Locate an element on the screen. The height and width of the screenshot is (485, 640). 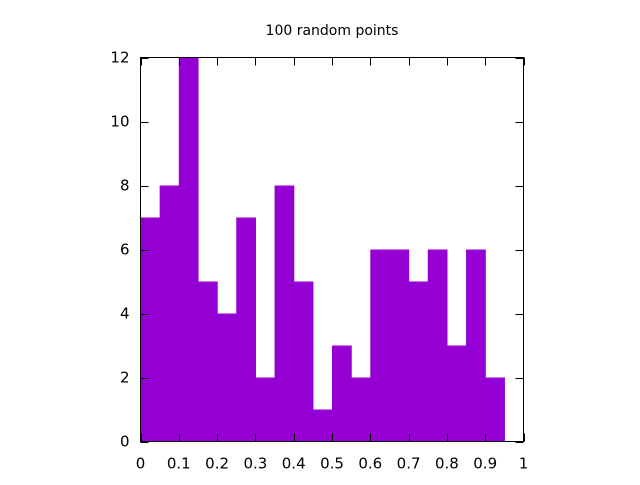
x-tick-label: 0.6 is located at coordinates (370, 464).